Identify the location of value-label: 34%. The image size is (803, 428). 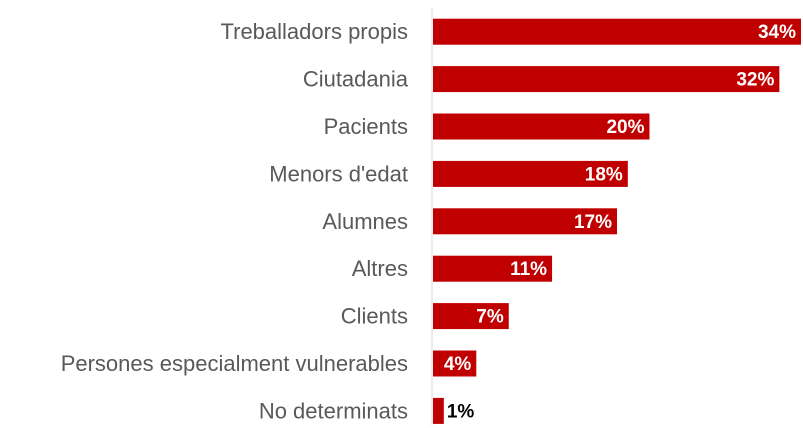
(777, 32).